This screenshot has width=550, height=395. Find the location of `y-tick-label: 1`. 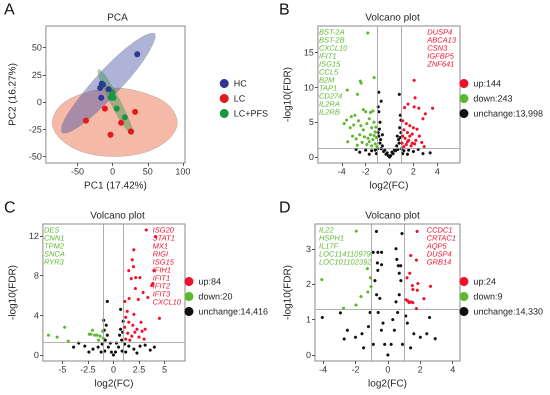

y-tick-label: 1 is located at coordinates (308, 319).